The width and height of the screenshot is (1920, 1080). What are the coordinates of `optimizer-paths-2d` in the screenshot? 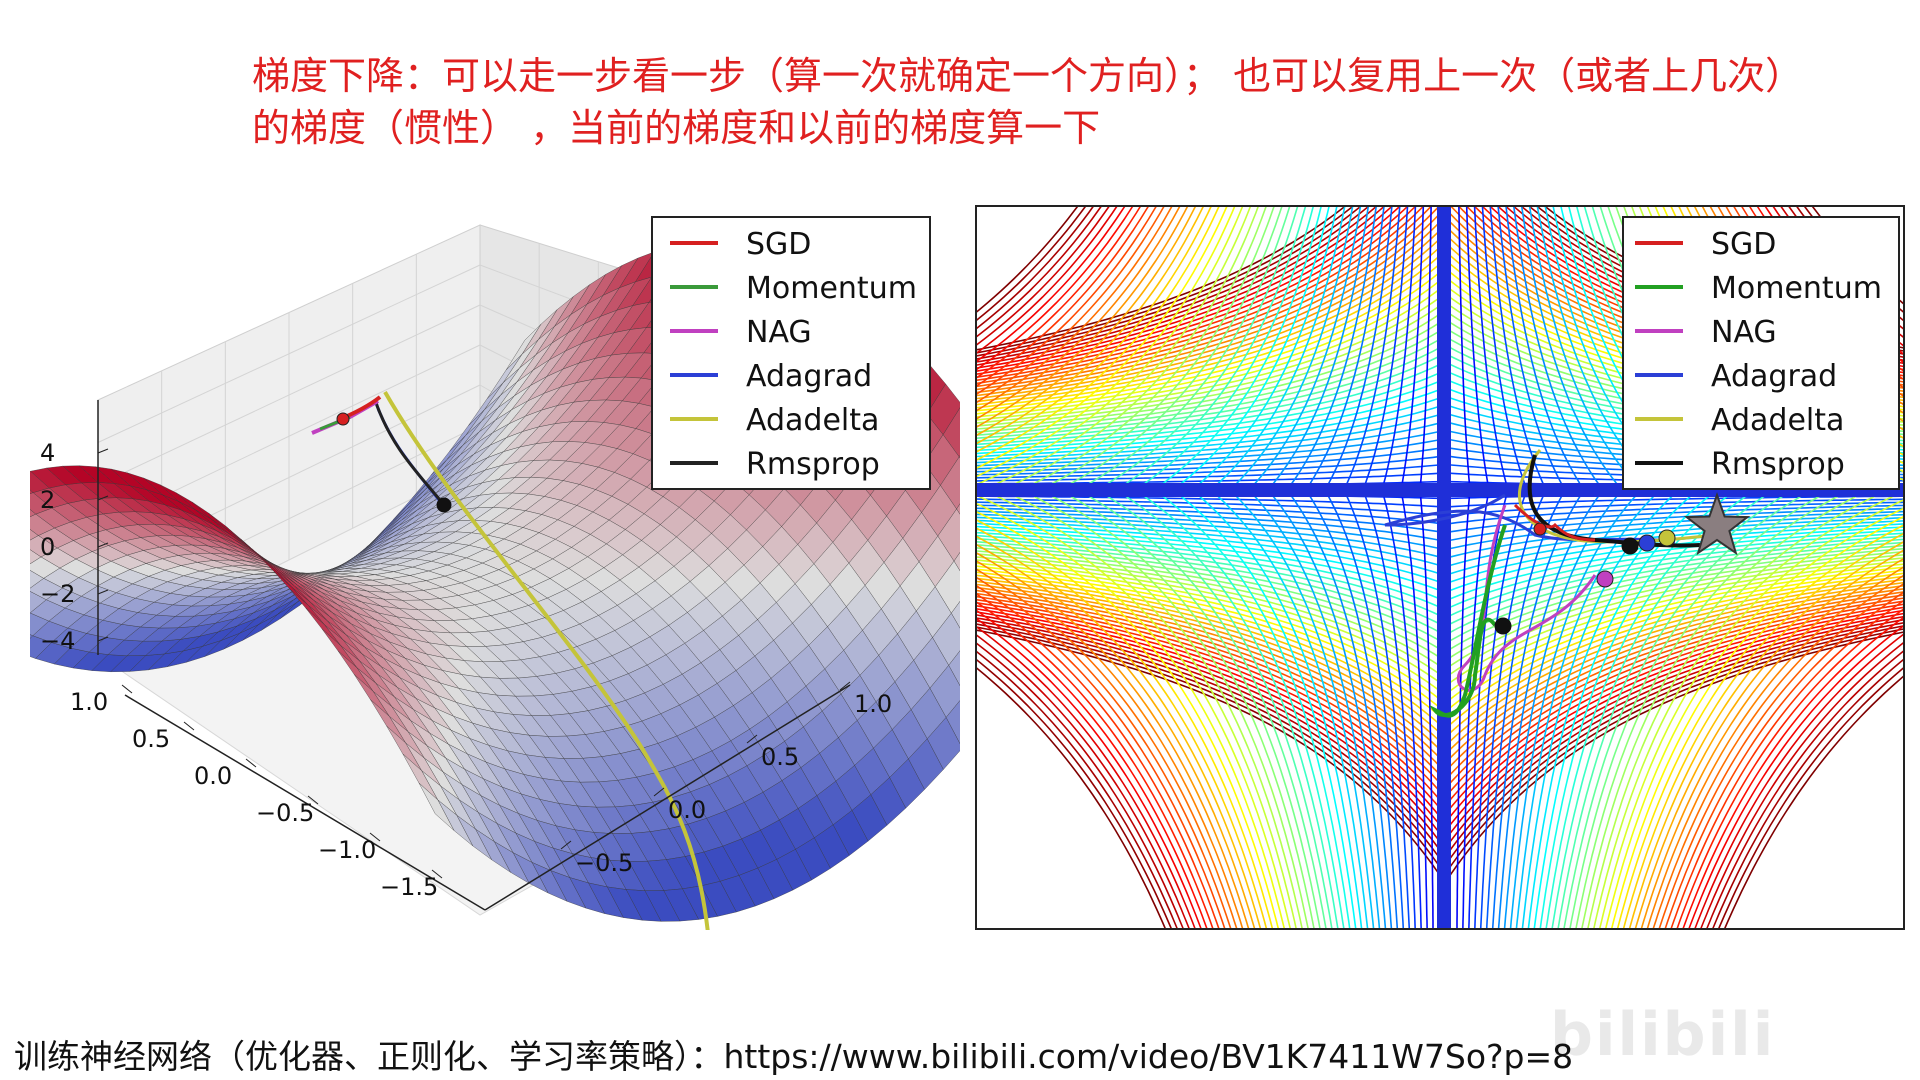 It's located at (1555, 583).